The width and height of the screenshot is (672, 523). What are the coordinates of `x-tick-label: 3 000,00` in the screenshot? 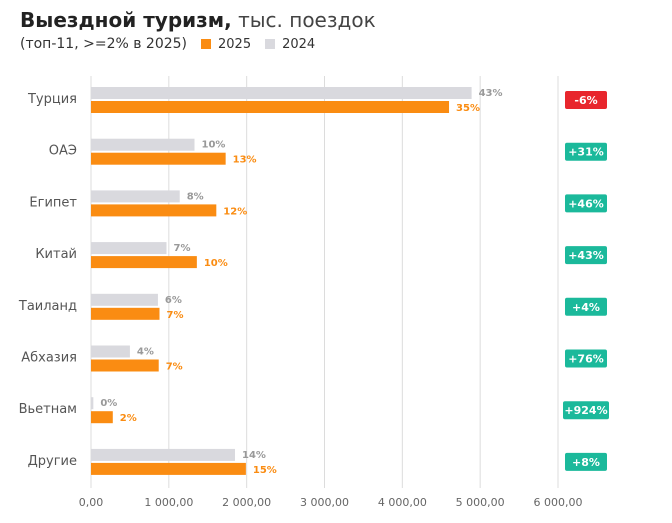 It's located at (324, 502).